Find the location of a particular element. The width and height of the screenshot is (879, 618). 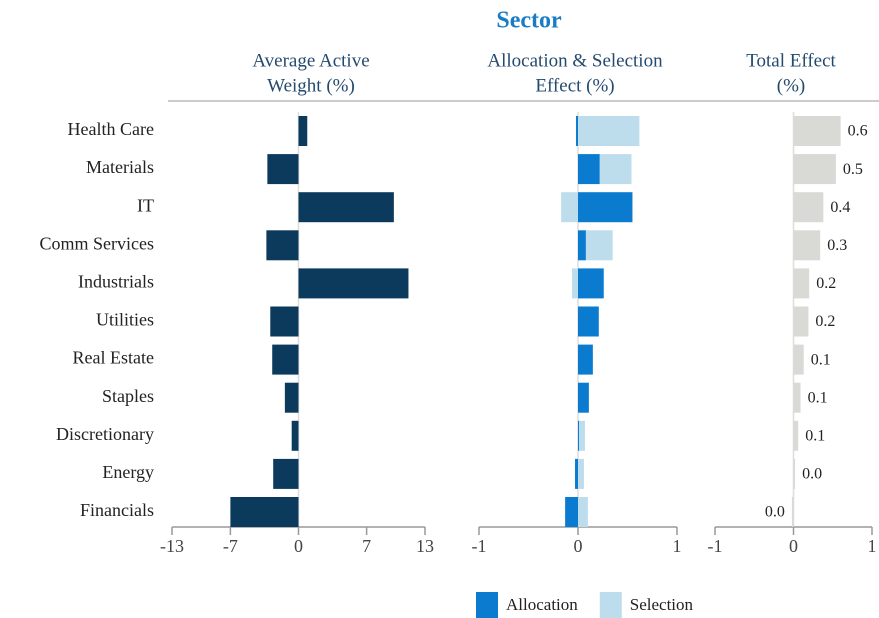

panel-title: Total Effect is located at coordinates (791, 60).